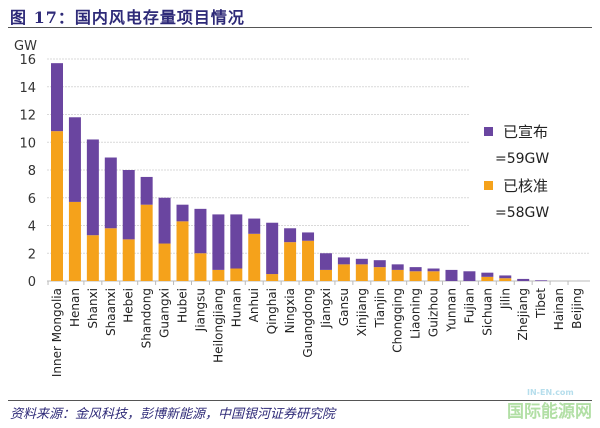 This screenshot has height=428, width=600. What do you see at coordinates (27, 88) in the screenshot?
I see `y-tick-label: 14` at bounding box center [27, 88].